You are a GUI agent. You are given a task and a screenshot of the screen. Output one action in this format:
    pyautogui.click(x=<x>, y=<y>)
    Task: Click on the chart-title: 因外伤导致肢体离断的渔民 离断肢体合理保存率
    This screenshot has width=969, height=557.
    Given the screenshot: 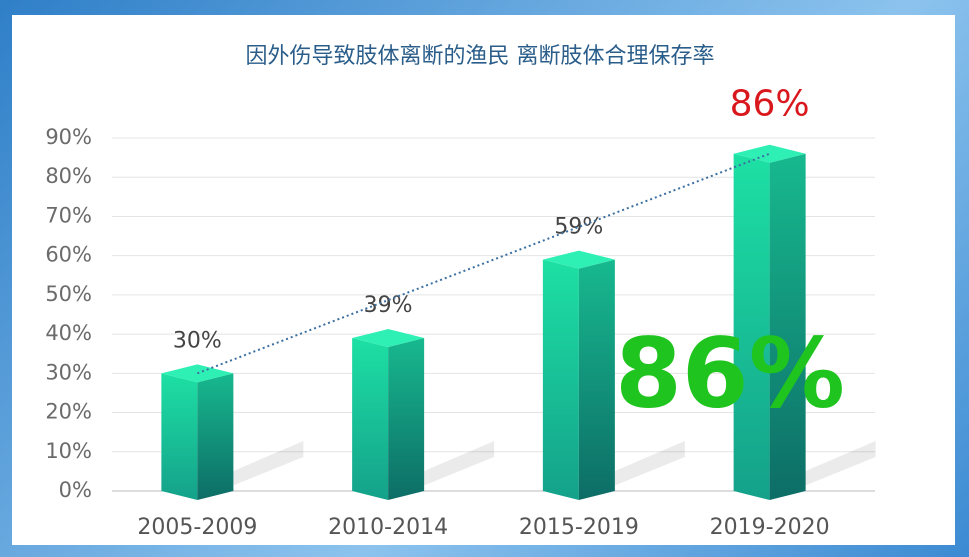 What is the action you would take?
    pyautogui.click(x=480, y=56)
    